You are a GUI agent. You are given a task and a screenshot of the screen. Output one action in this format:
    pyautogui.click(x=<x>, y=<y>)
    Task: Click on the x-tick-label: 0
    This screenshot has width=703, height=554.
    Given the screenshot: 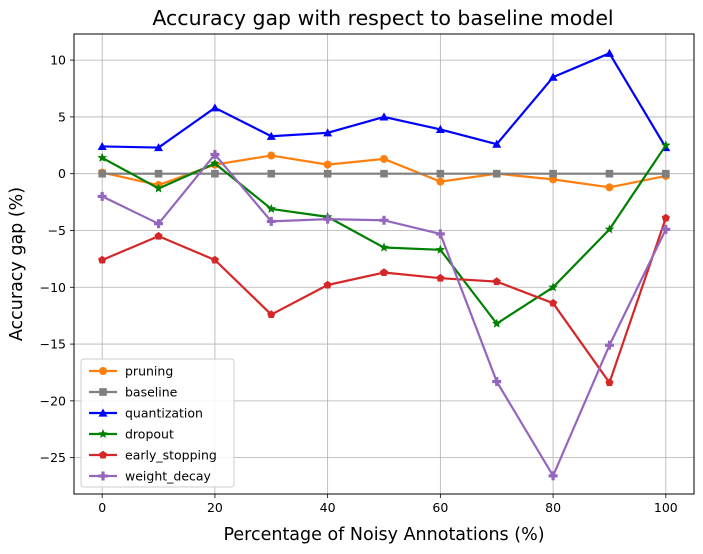 What is the action you would take?
    pyautogui.click(x=102, y=507)
    